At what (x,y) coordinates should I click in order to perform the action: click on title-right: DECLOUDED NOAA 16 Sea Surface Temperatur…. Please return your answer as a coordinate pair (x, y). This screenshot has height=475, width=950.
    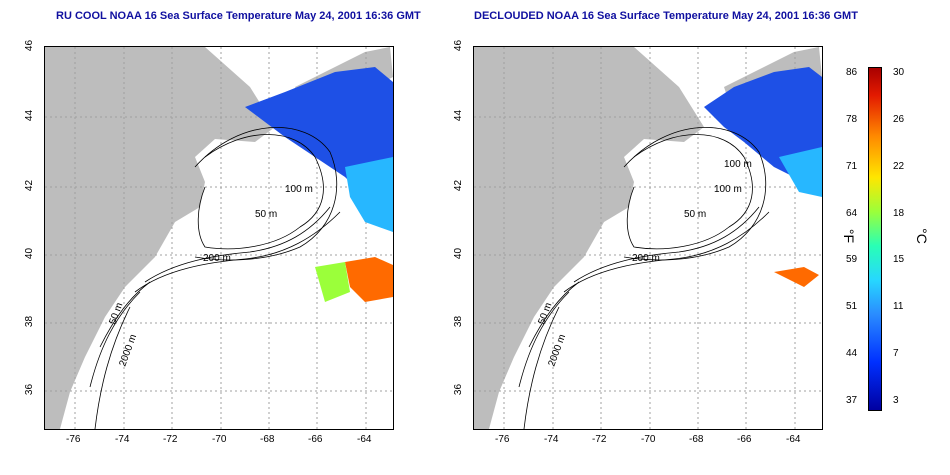
    Looking at the image, I should click on (666, 16).